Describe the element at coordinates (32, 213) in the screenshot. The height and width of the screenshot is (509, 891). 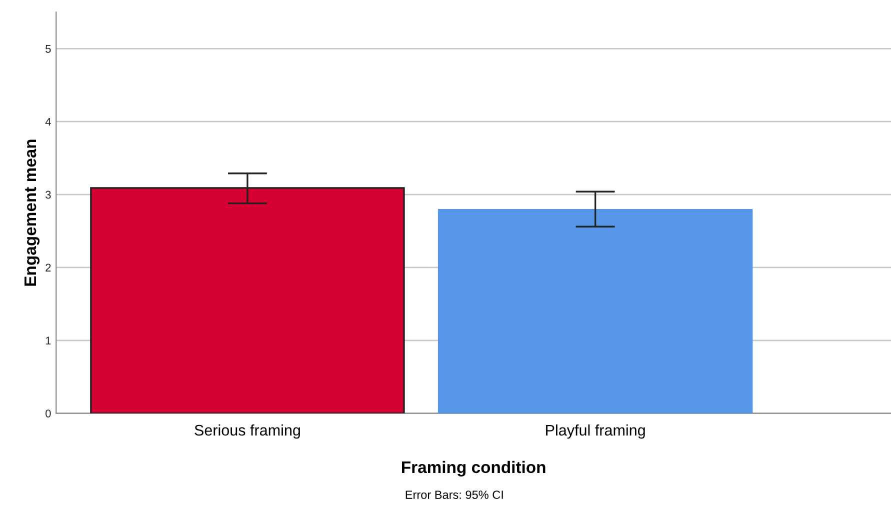
I see `y-axis-title: Engagement mean` at that location.